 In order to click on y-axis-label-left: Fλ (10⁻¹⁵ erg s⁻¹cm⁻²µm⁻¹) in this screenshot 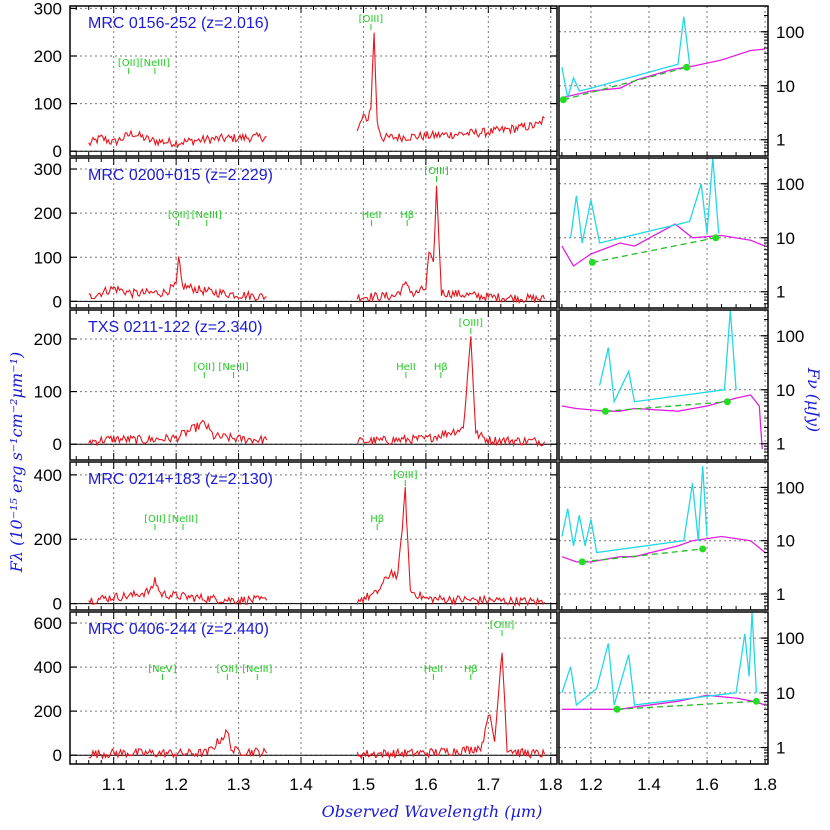, I will do `click(16, 462)`.